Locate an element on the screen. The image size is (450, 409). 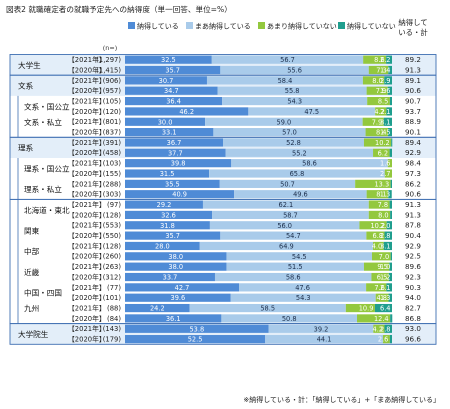
group-label: 文系・私立 is located at coordinates (43, 122).